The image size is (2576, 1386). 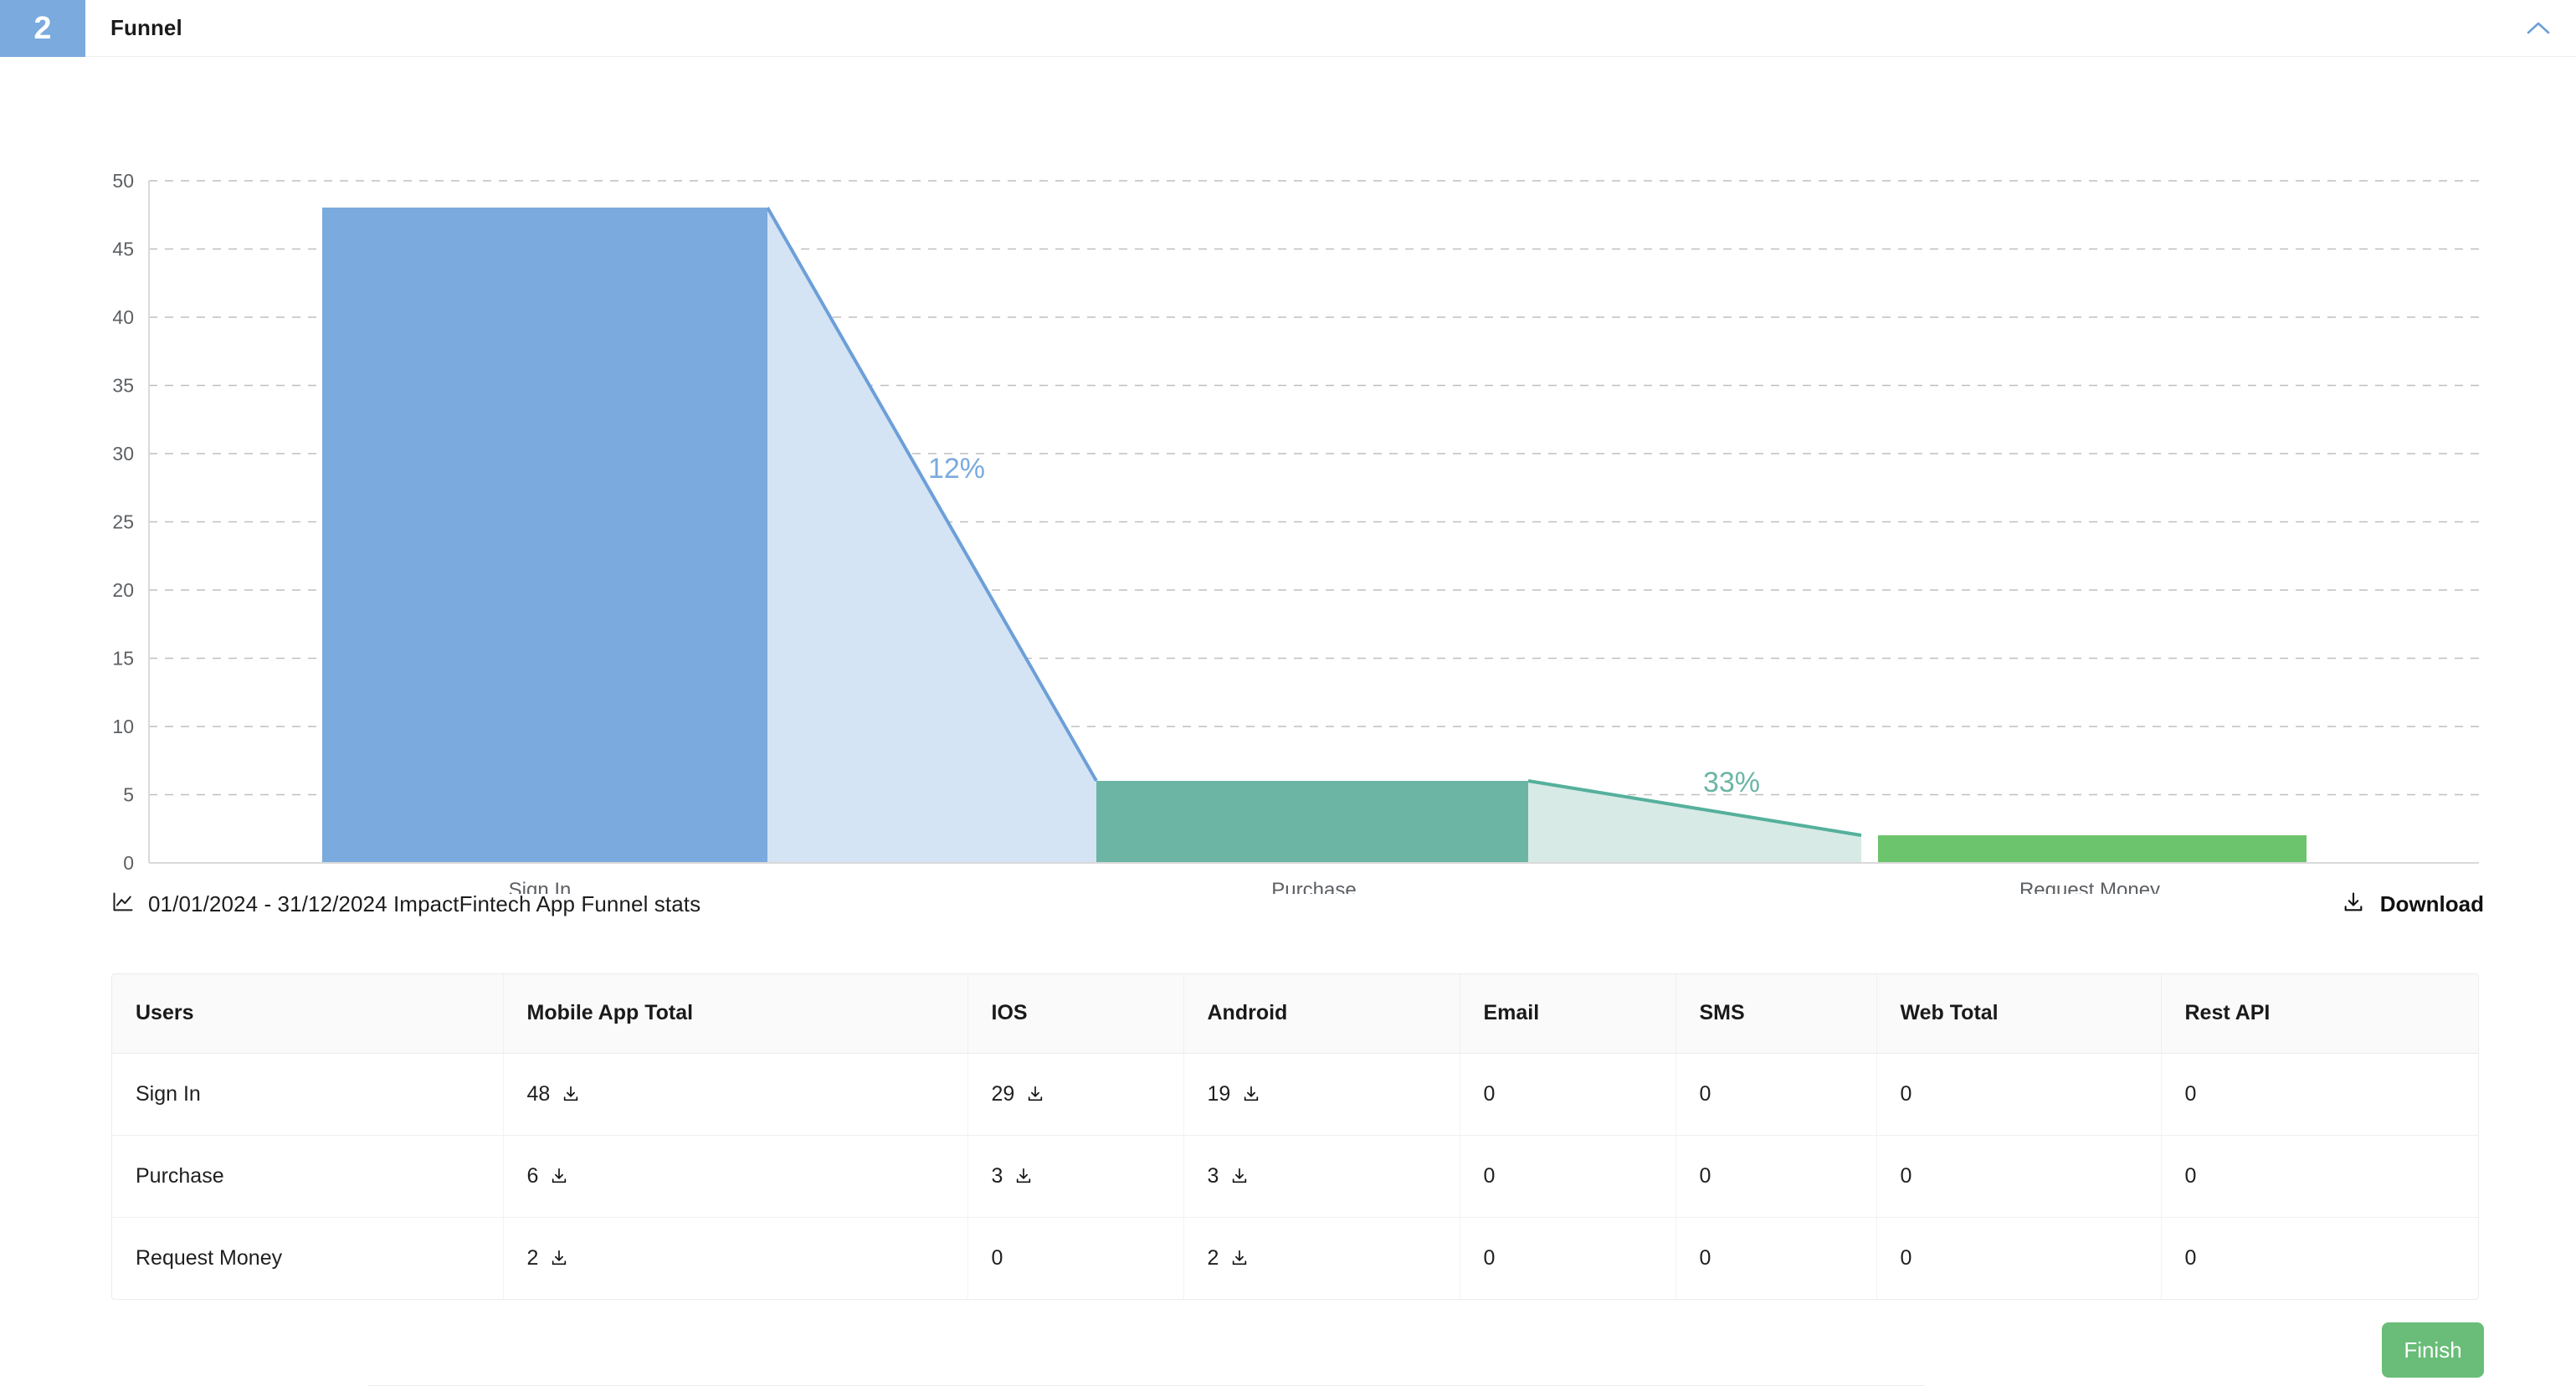 I want to click on cell-users: Sign In, so click(x=308, y=1094).